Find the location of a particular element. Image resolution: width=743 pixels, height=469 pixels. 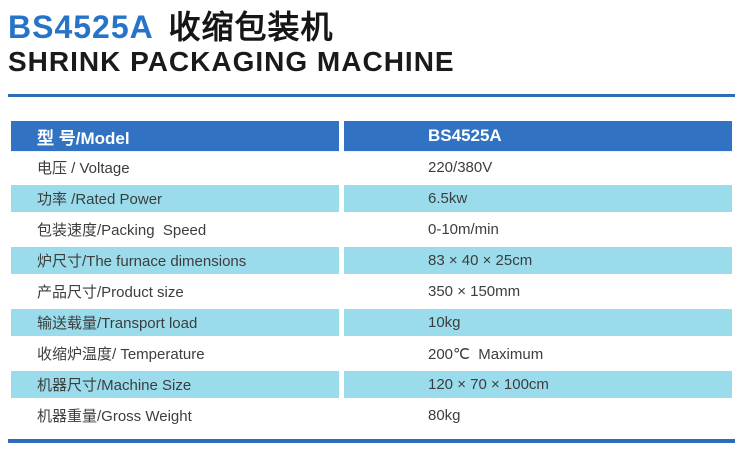

row-label: 功率 /Rated Power is located at coordinates (100, 199).